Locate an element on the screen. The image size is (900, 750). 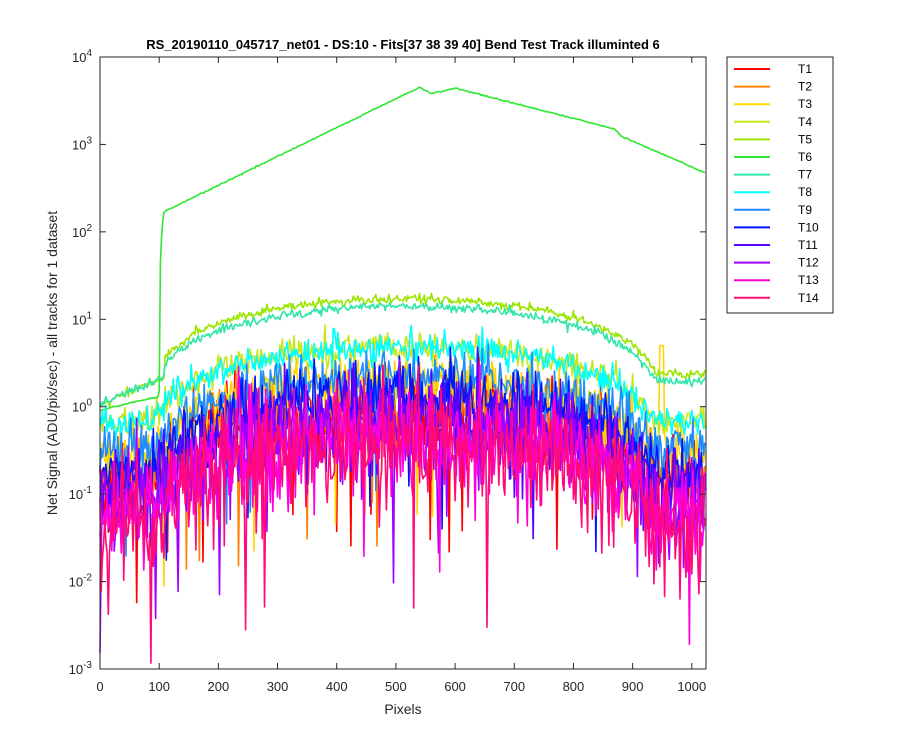
x-tick-label: 1000 is located at coordinates (691, 686).